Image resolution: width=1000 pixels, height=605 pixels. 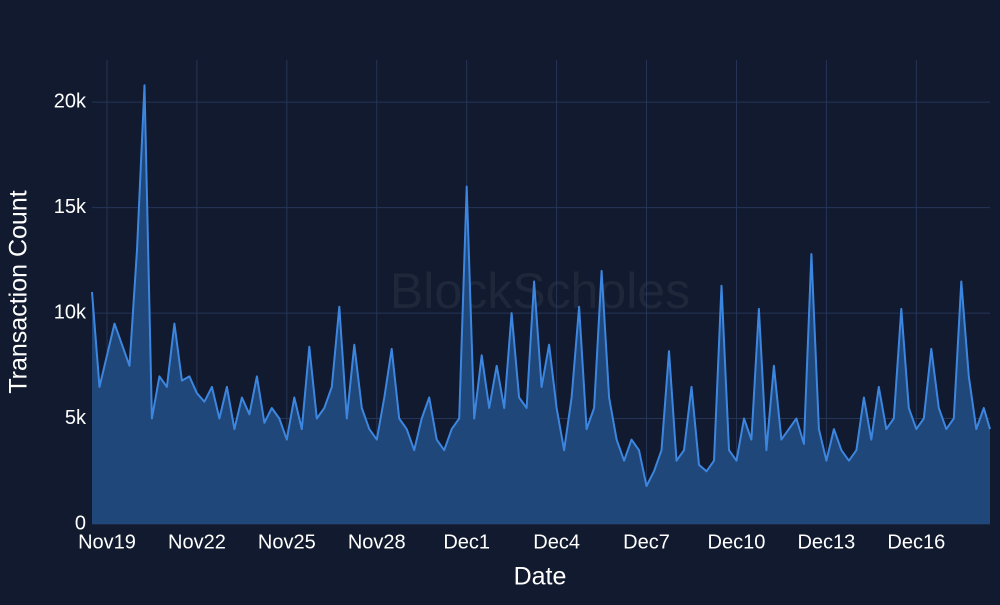 I want to click on x-tick-label: Dec1, so click(x=466, y=542).